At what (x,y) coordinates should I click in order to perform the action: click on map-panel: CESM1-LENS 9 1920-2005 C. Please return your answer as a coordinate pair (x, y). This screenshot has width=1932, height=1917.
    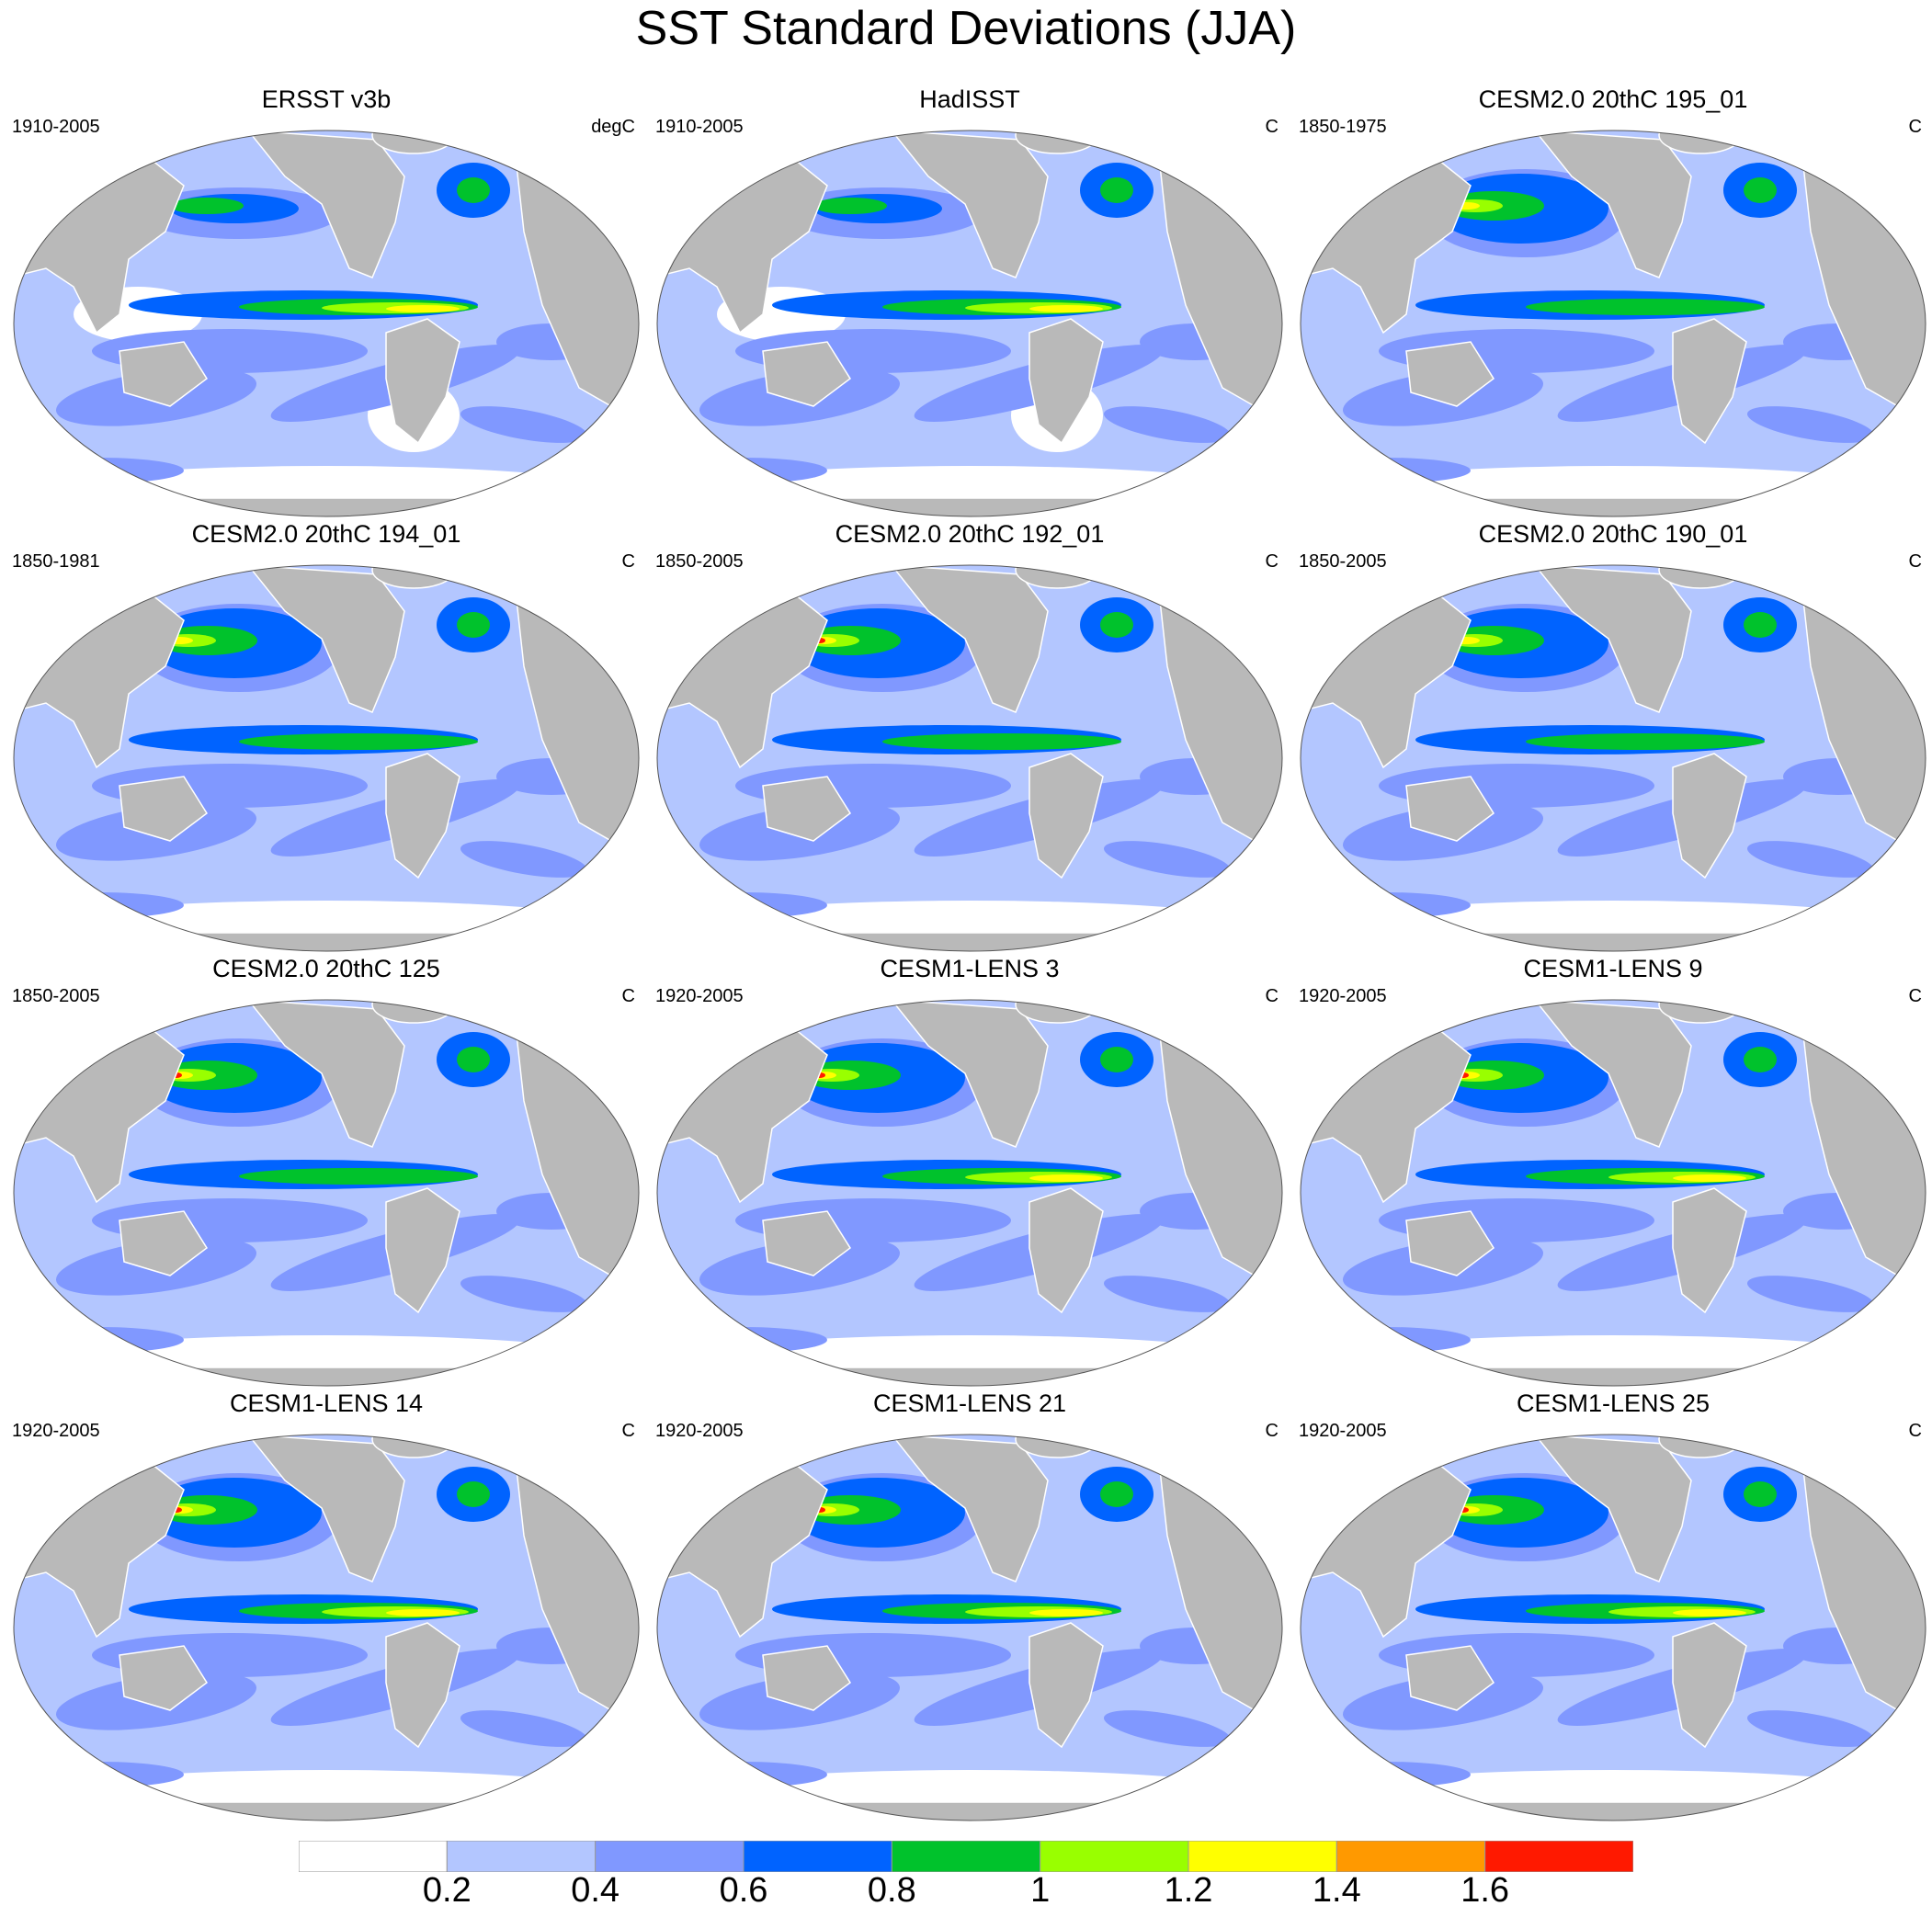
    Looking at the image, I should click on (1612, 1171).